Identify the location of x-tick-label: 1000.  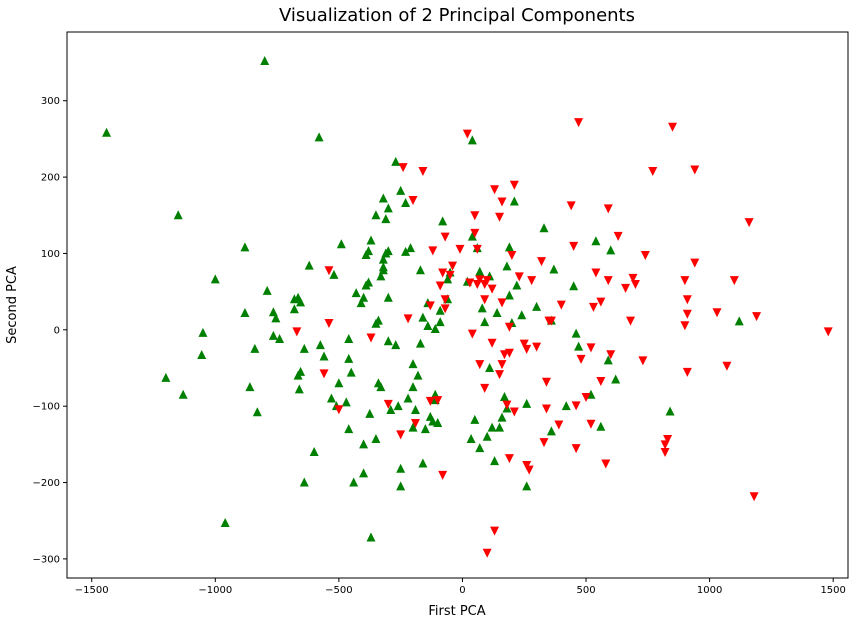
(709, 590).